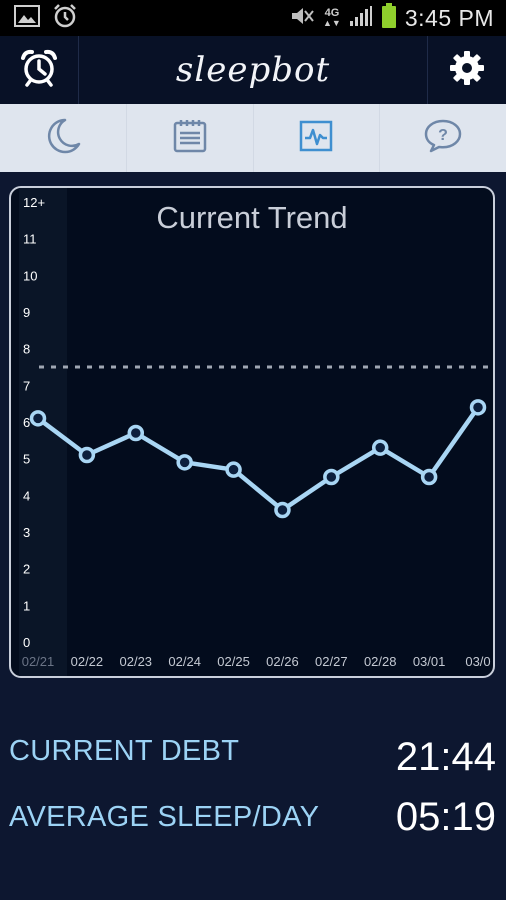  I want to click on average-sleep-value: 05:19, so click(445, 817).